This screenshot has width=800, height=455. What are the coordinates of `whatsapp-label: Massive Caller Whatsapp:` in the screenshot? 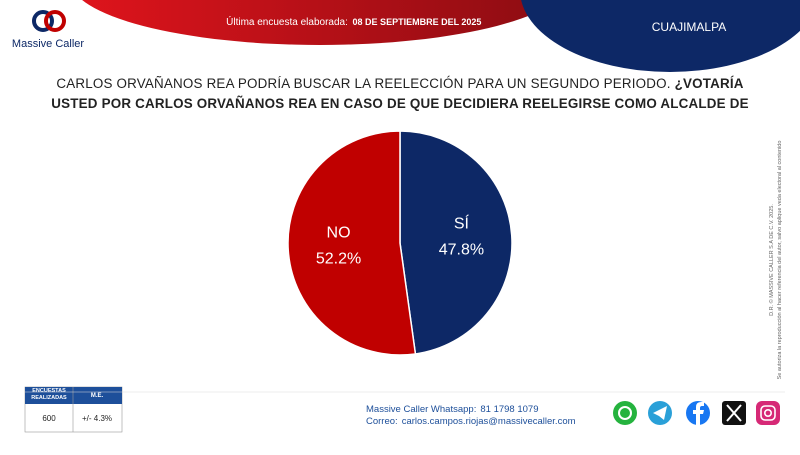 It's located at (421, 409).